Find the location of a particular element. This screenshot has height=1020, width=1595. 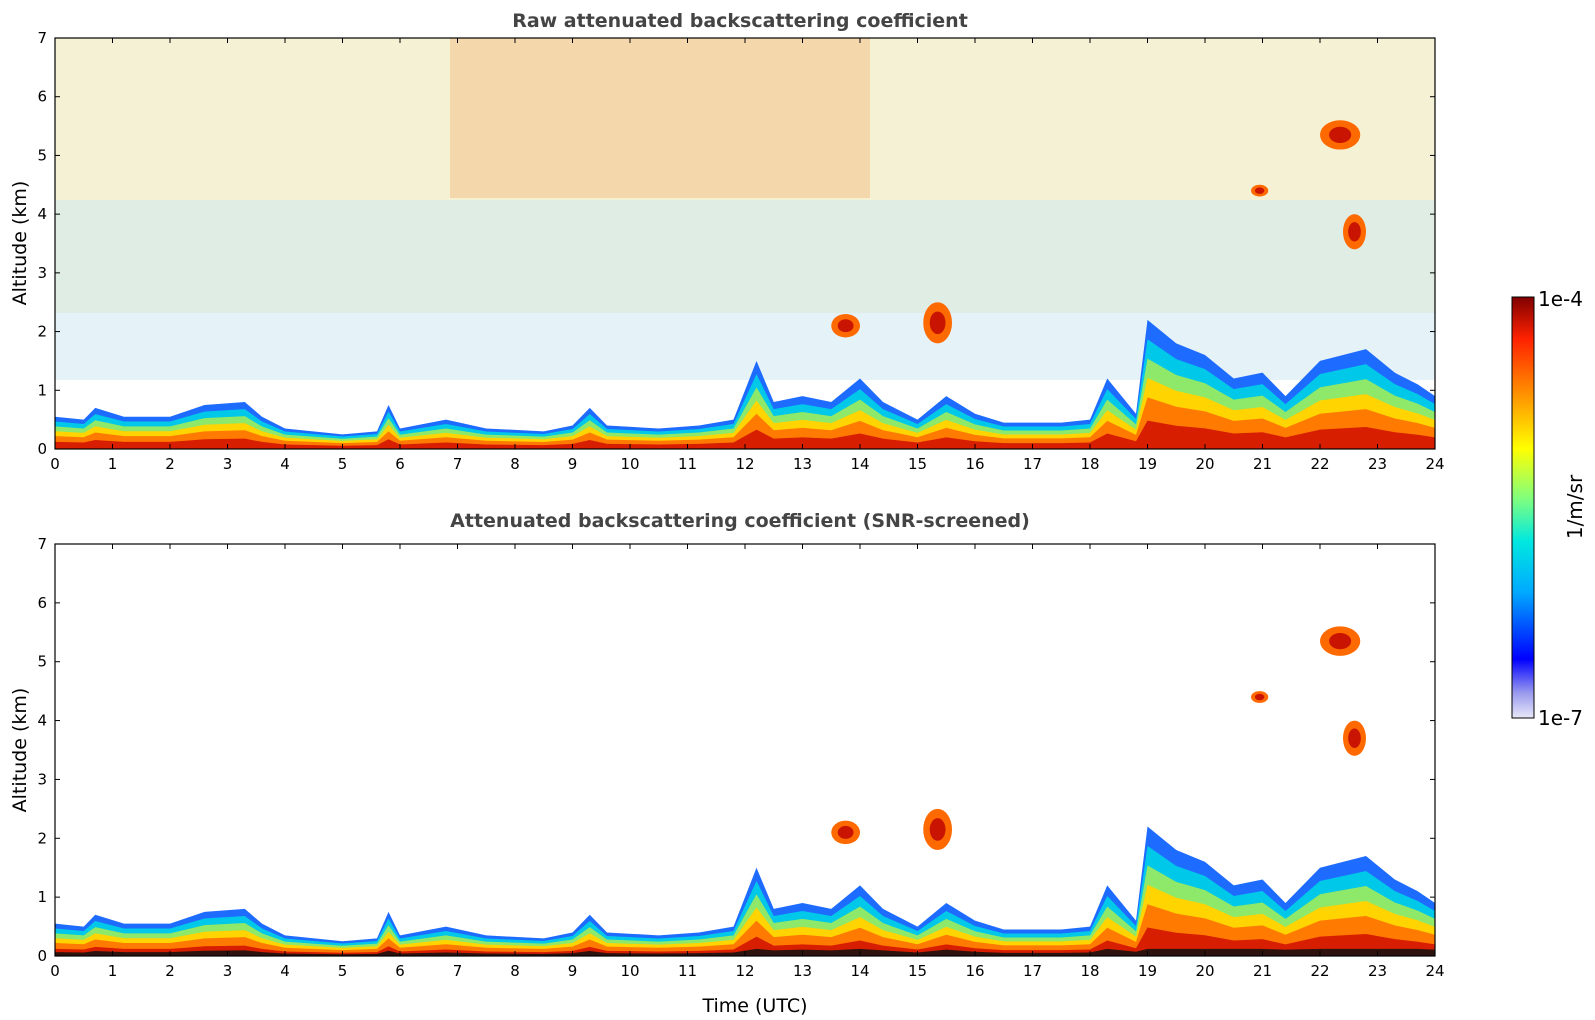

panel-screened-y-axis-label: Altitude (km) is located at coordinates (20, 750).